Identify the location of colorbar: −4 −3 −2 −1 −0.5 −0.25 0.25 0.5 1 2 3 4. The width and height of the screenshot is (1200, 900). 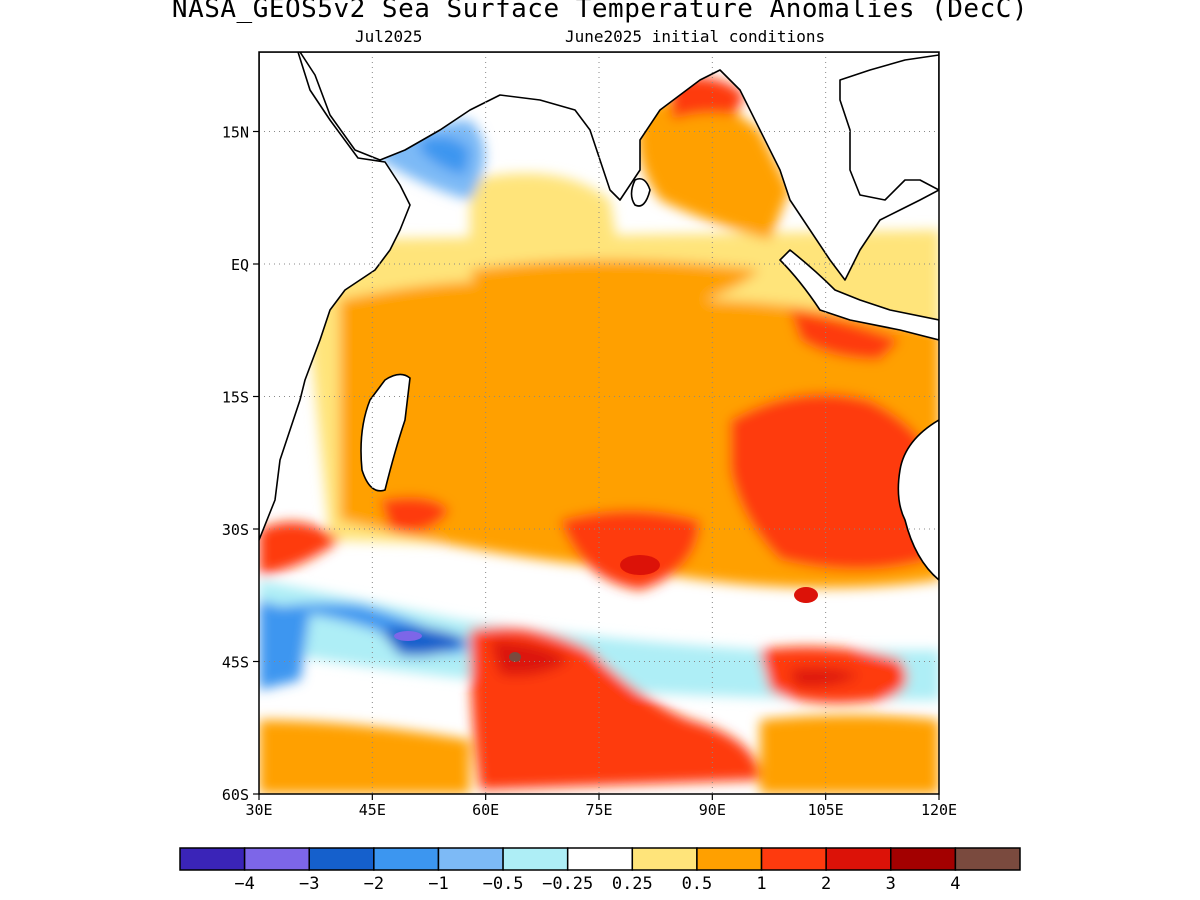
(600, 870).